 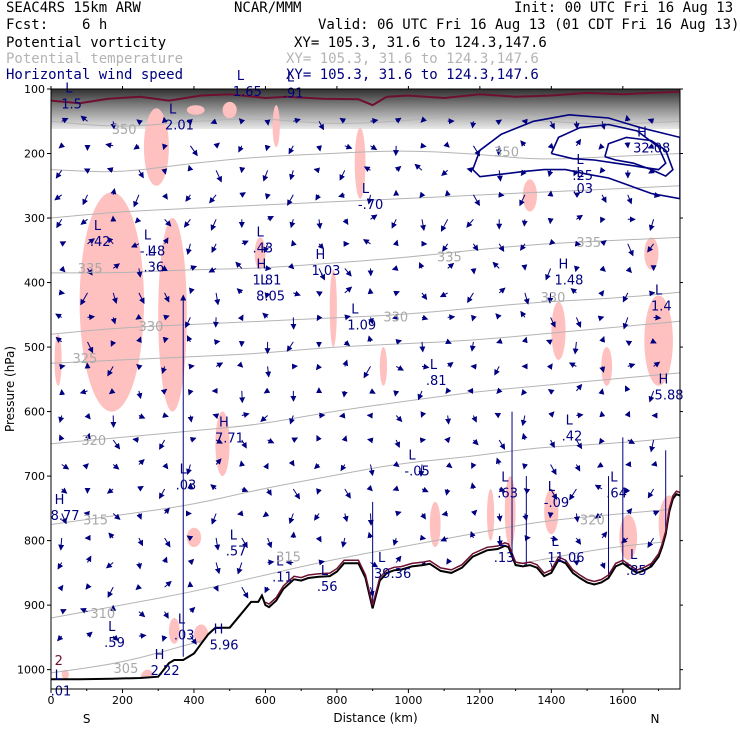 What do you see at coordinates (636, 563) in the screenshot?
I see `wind-extremum-label: L.85` at bounding box center [636, 563].